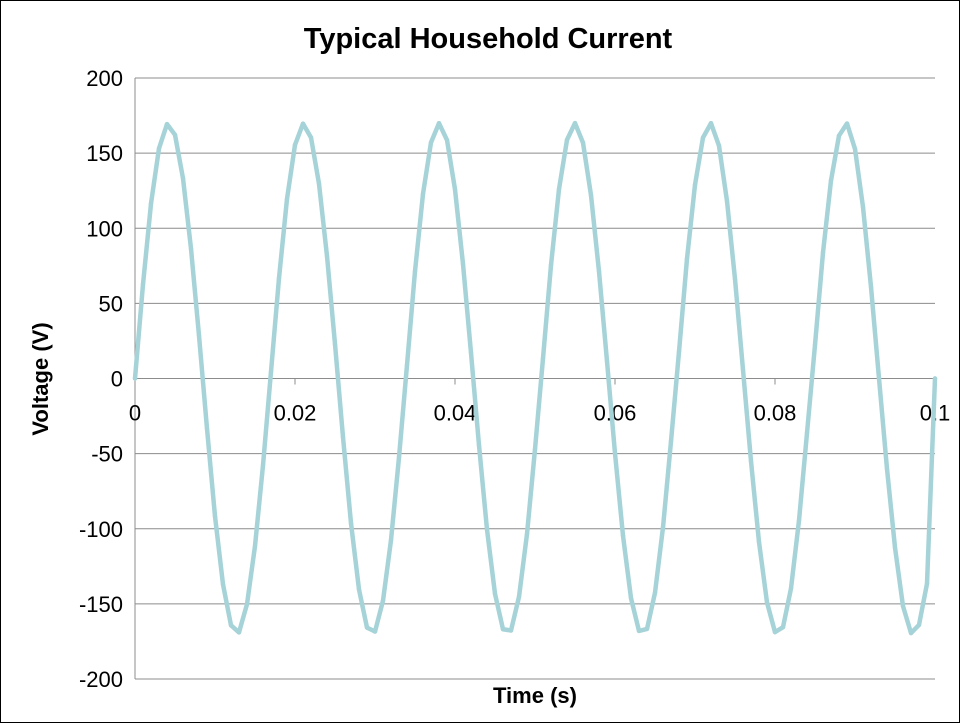  What do you see at coordinates (101, 604) in the screenshot?
I see `y-tick-label: -150` at bounding box center [101, 604].